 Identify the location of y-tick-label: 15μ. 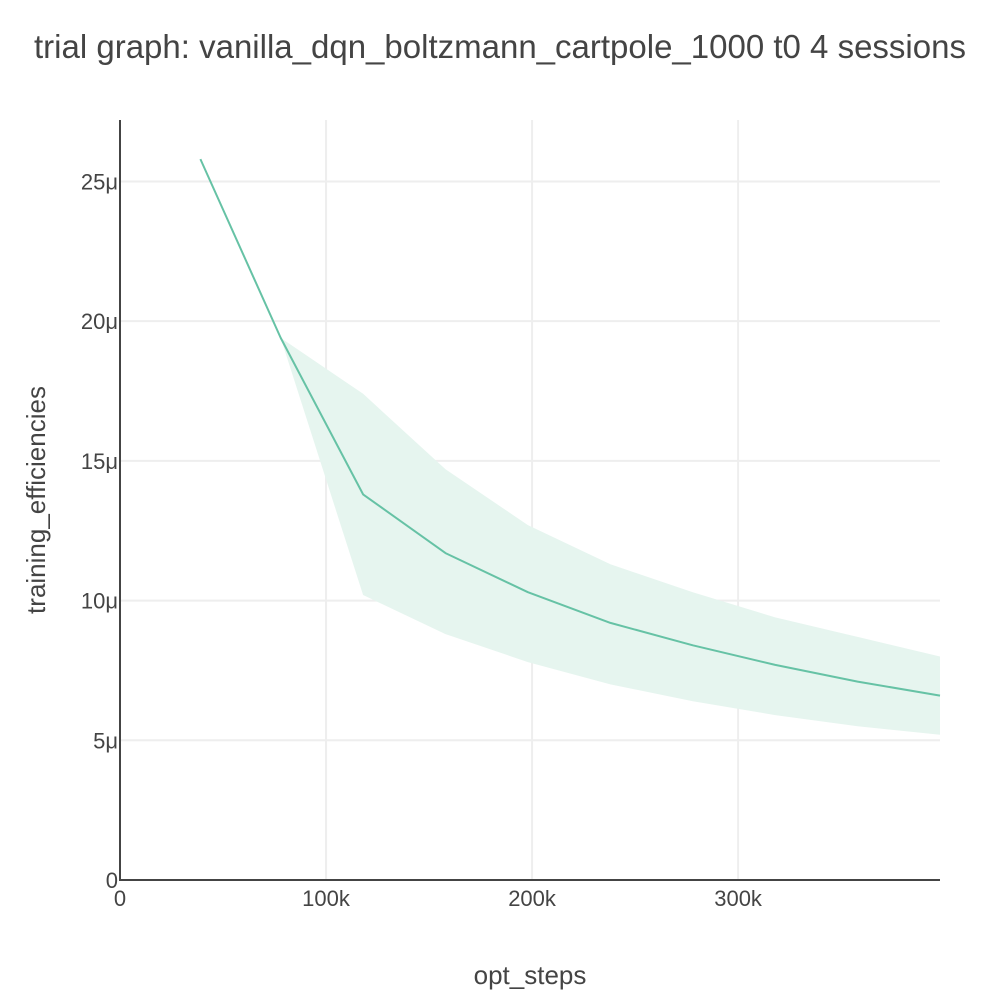
(99, 461).